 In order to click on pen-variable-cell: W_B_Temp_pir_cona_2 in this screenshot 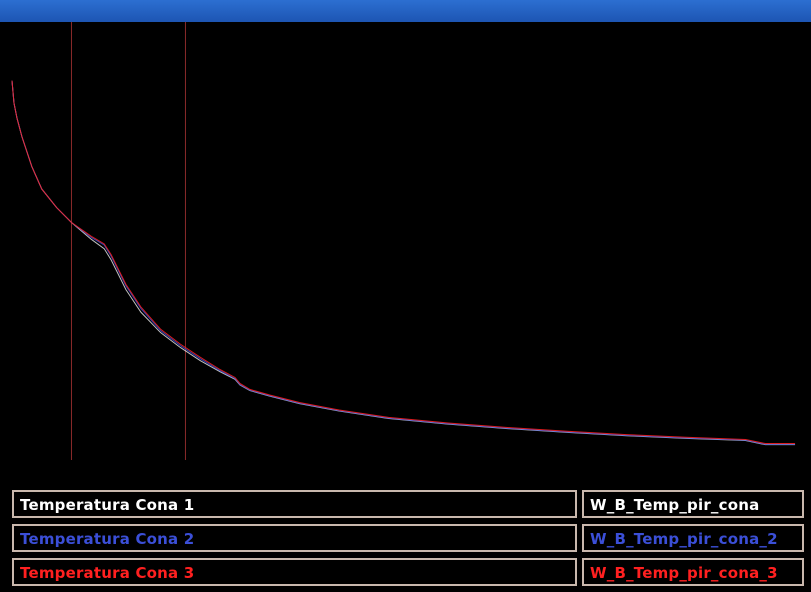, I will do `click(693, 538)`.